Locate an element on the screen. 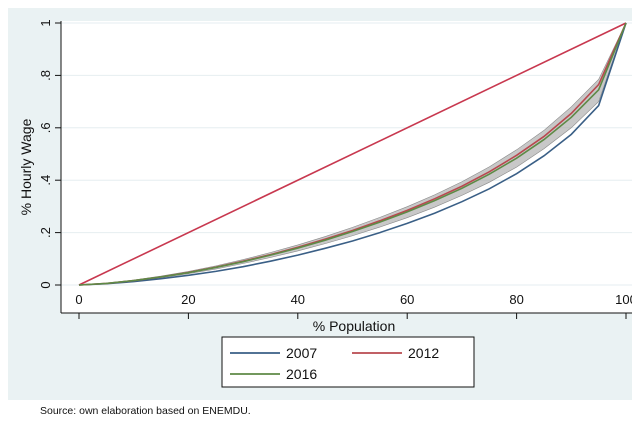 This screenshot has width=640, height=424. x-tick-label: 80 is located at coordinates (516, 299).